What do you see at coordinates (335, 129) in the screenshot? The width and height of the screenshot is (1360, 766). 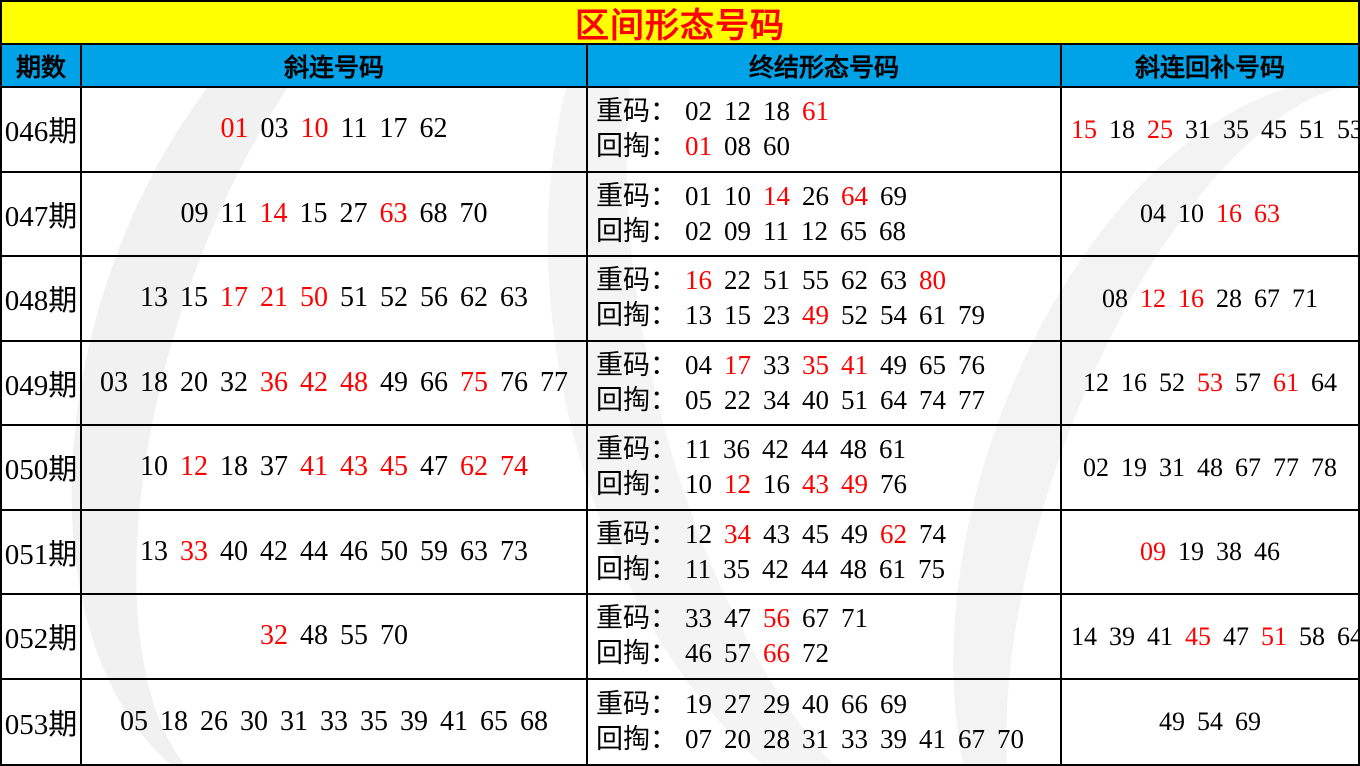 I see `xielian-numbers-cell: 01 03 10 11 17 62` at bounding box center [335, 129].